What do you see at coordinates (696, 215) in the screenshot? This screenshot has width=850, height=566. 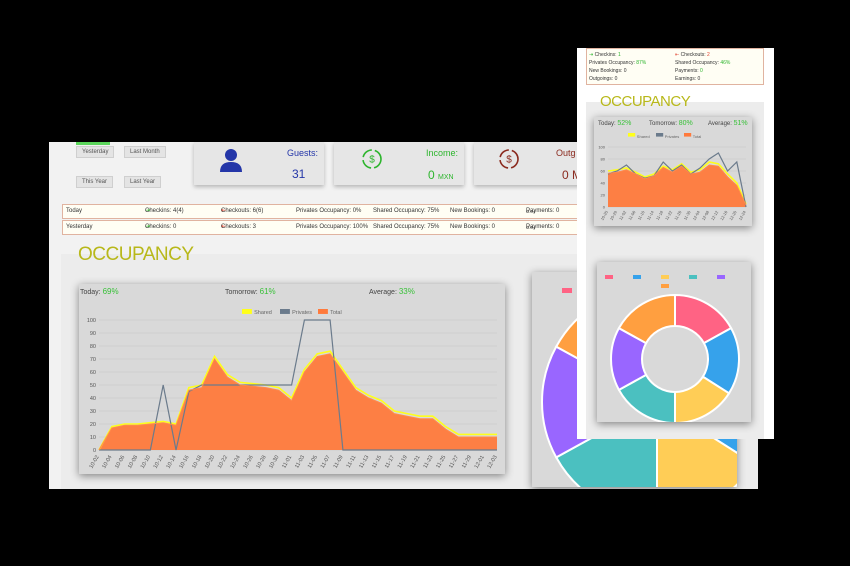 I see `x-tick-label: 12-04` at bounding box center [696, 215].